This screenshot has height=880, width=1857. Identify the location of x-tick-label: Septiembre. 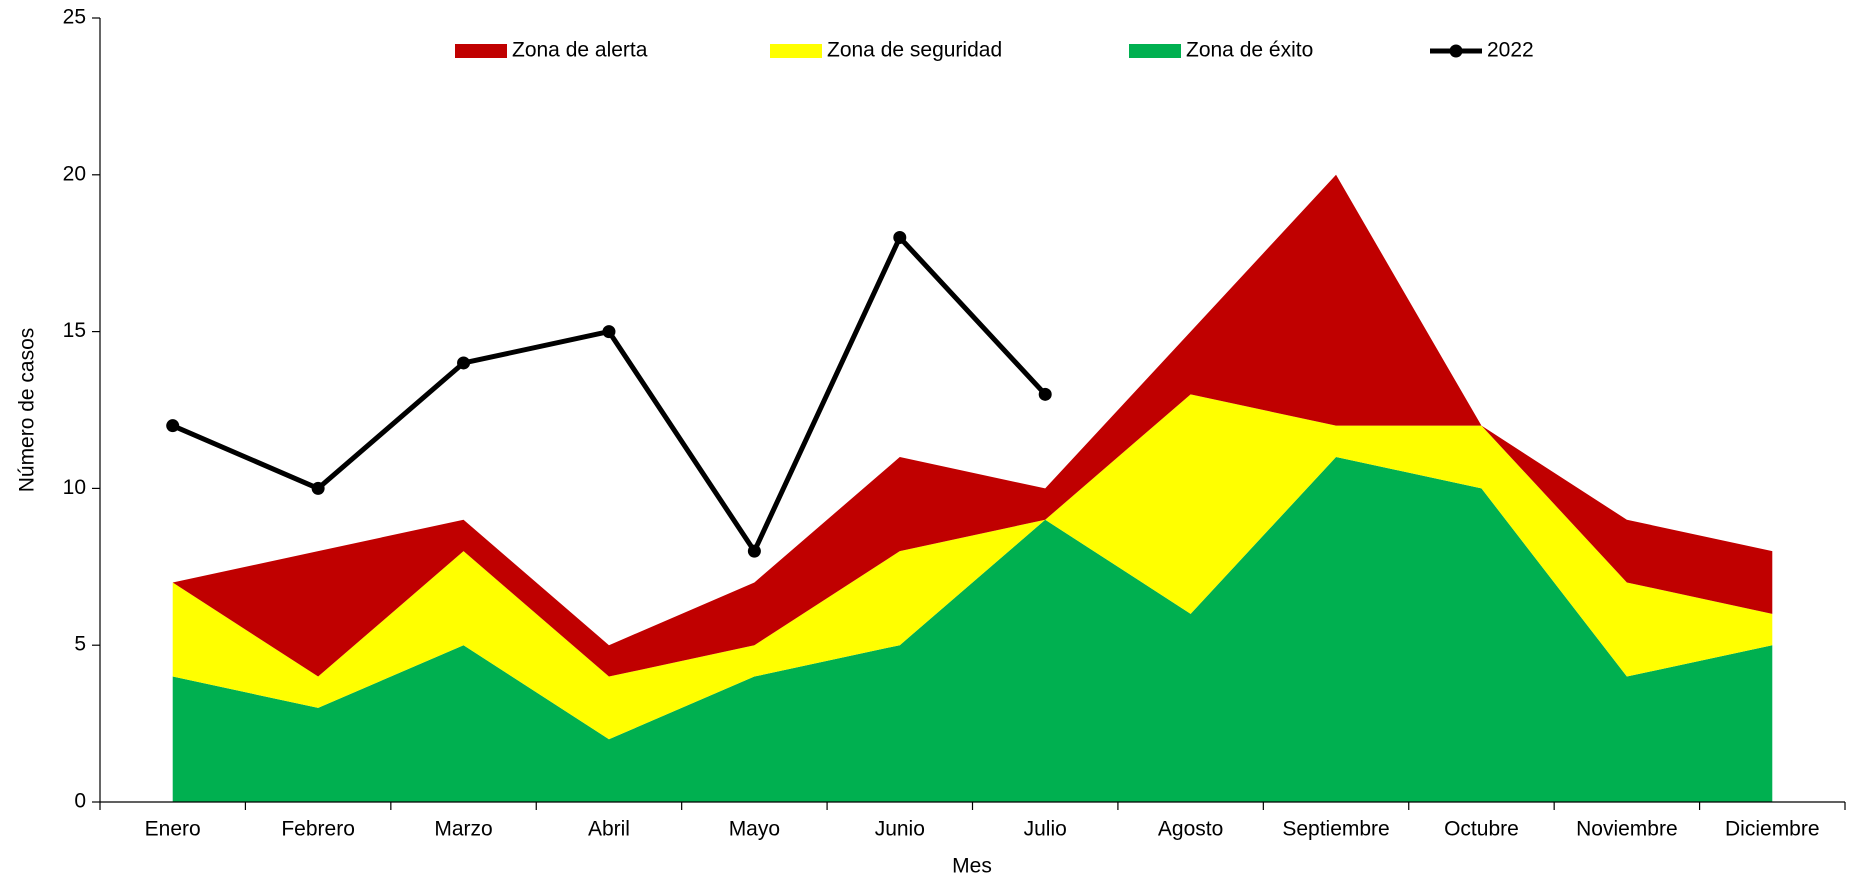
(1335, 829).